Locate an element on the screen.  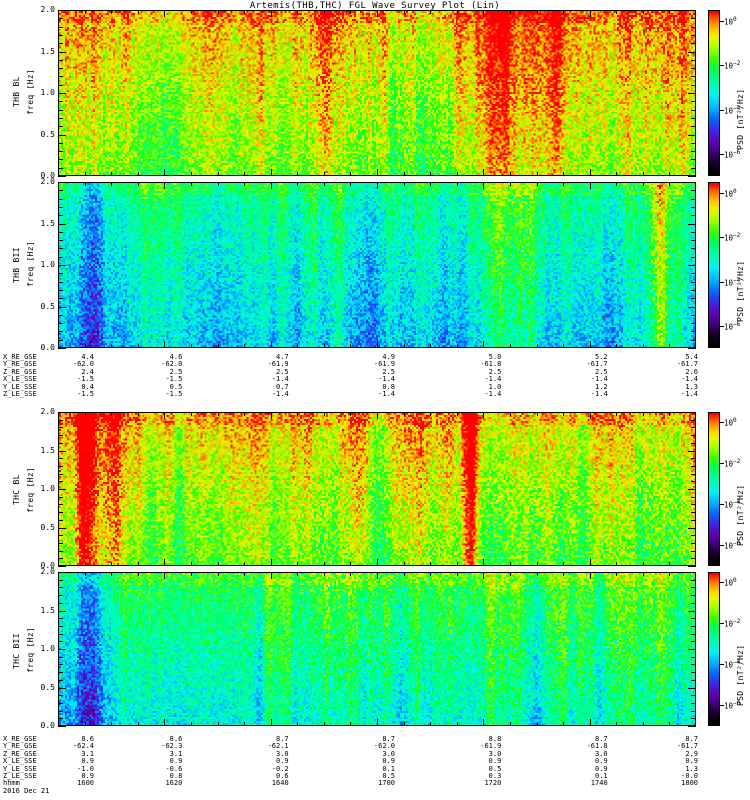
colorbar-tick-label: 10⁻² is located at coordinates (732, 623).